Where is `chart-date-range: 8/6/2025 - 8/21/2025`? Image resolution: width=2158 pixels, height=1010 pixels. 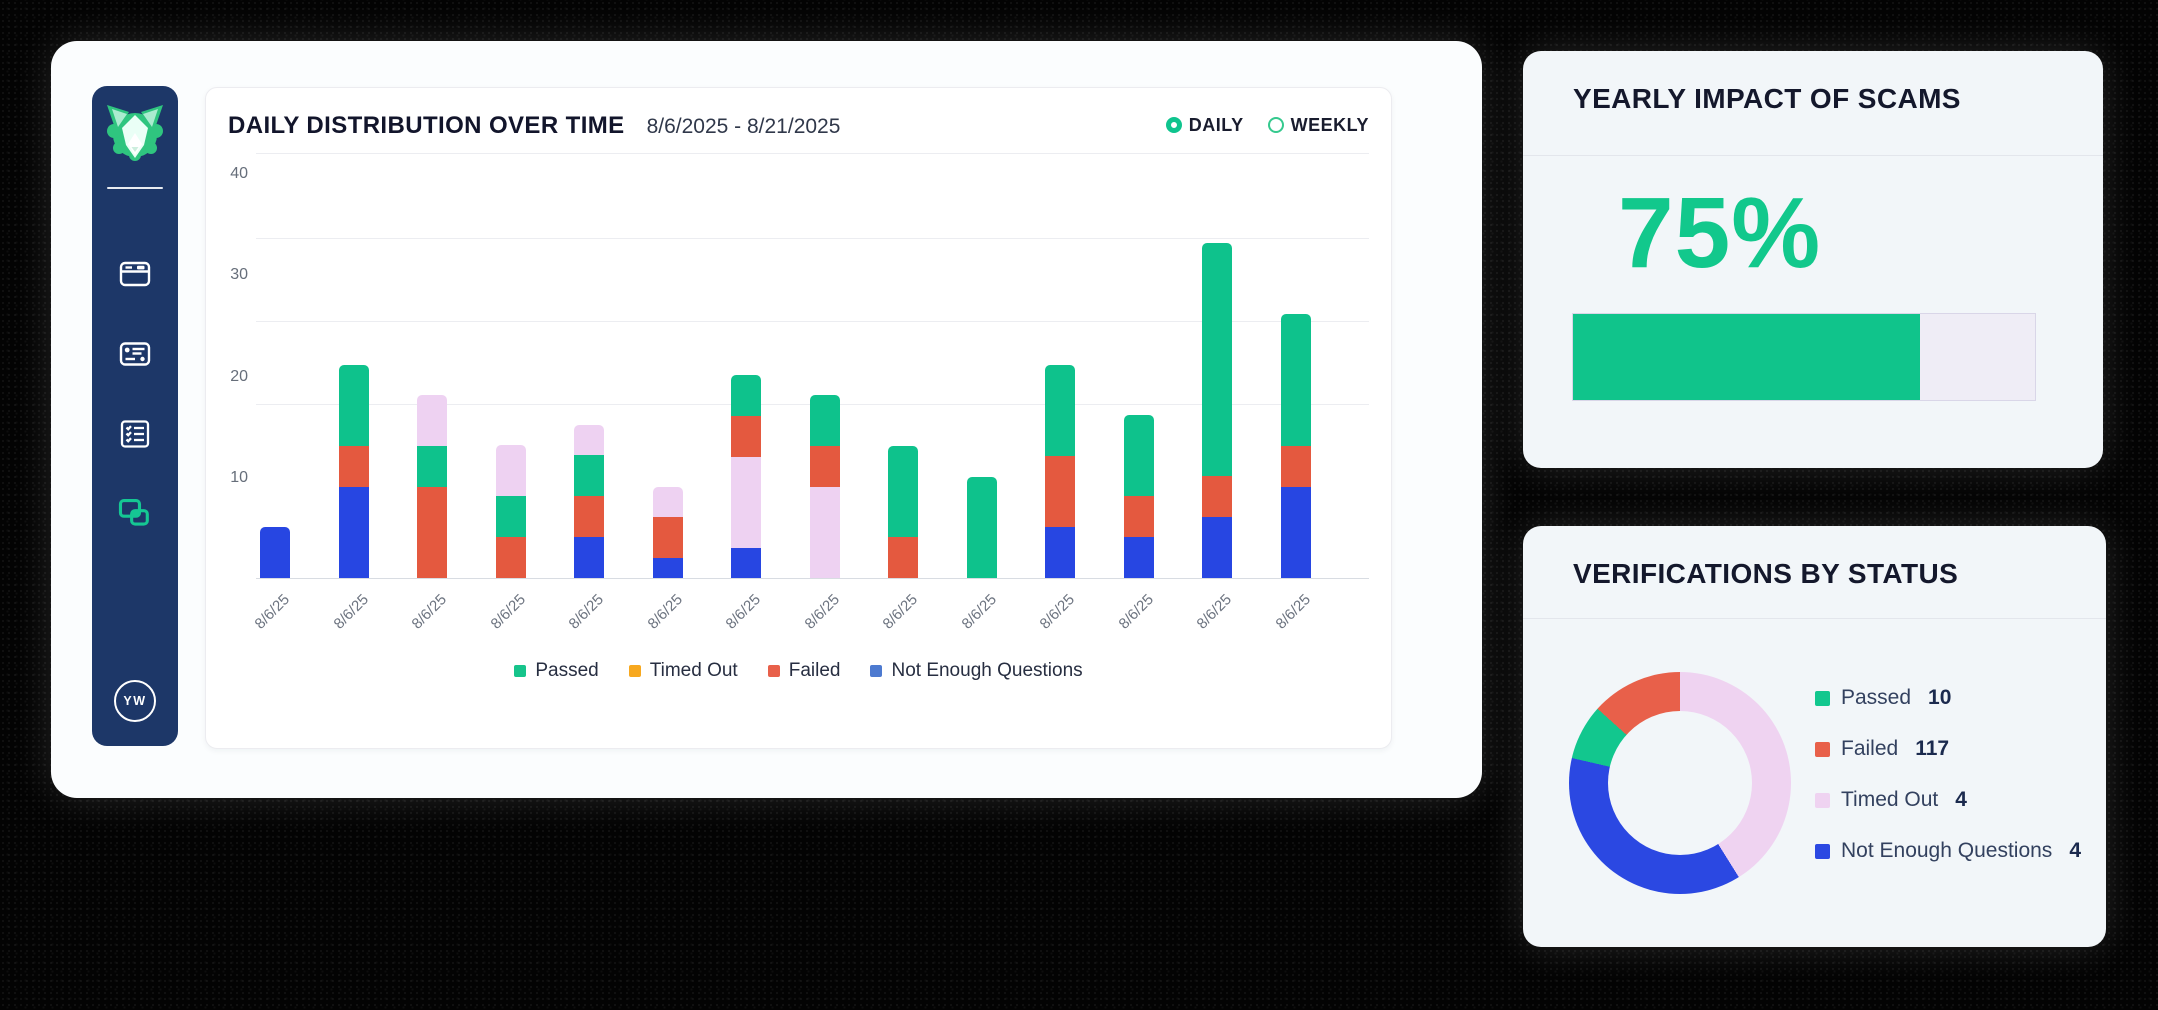
chart-date-range: 8/6/2025 - 8/21/2025 is located at coordinates (743, 126).